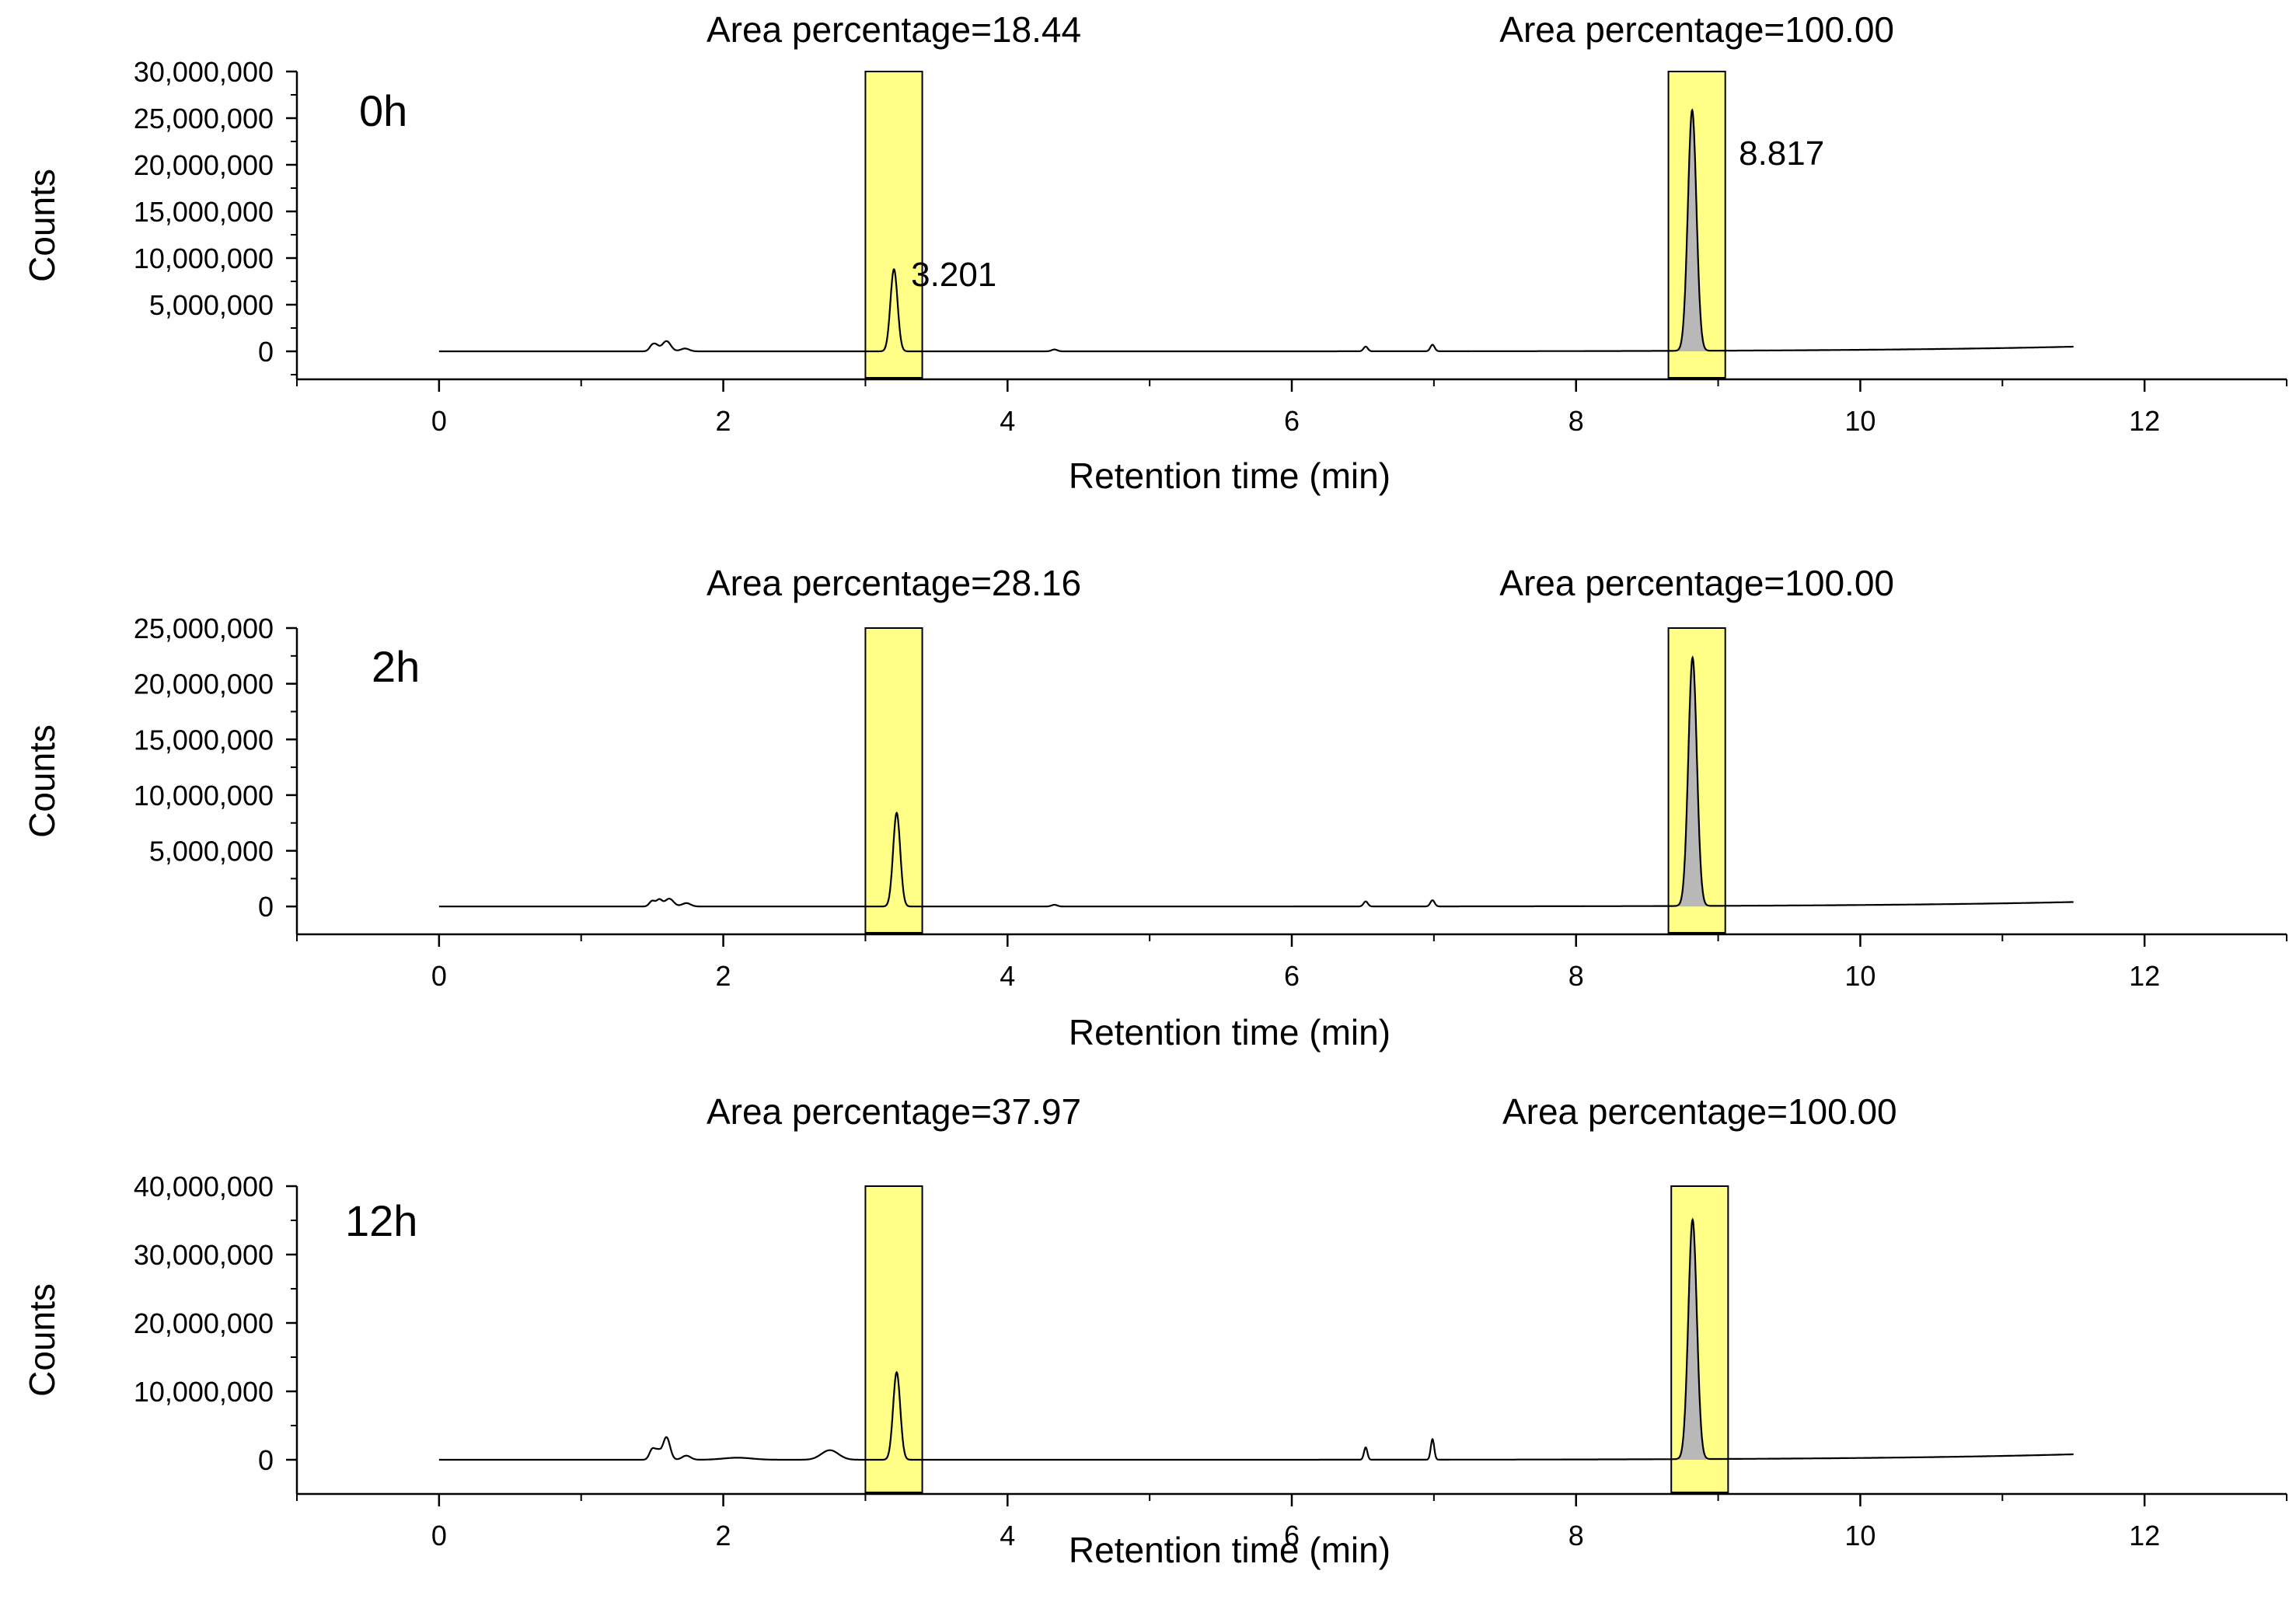 This screenshot has height=1616, width=2296. What do you see at coordinates (954, 275) in the screenshot?
I see `peak-retention-label: 3.201` at bounding box center [954, 275].